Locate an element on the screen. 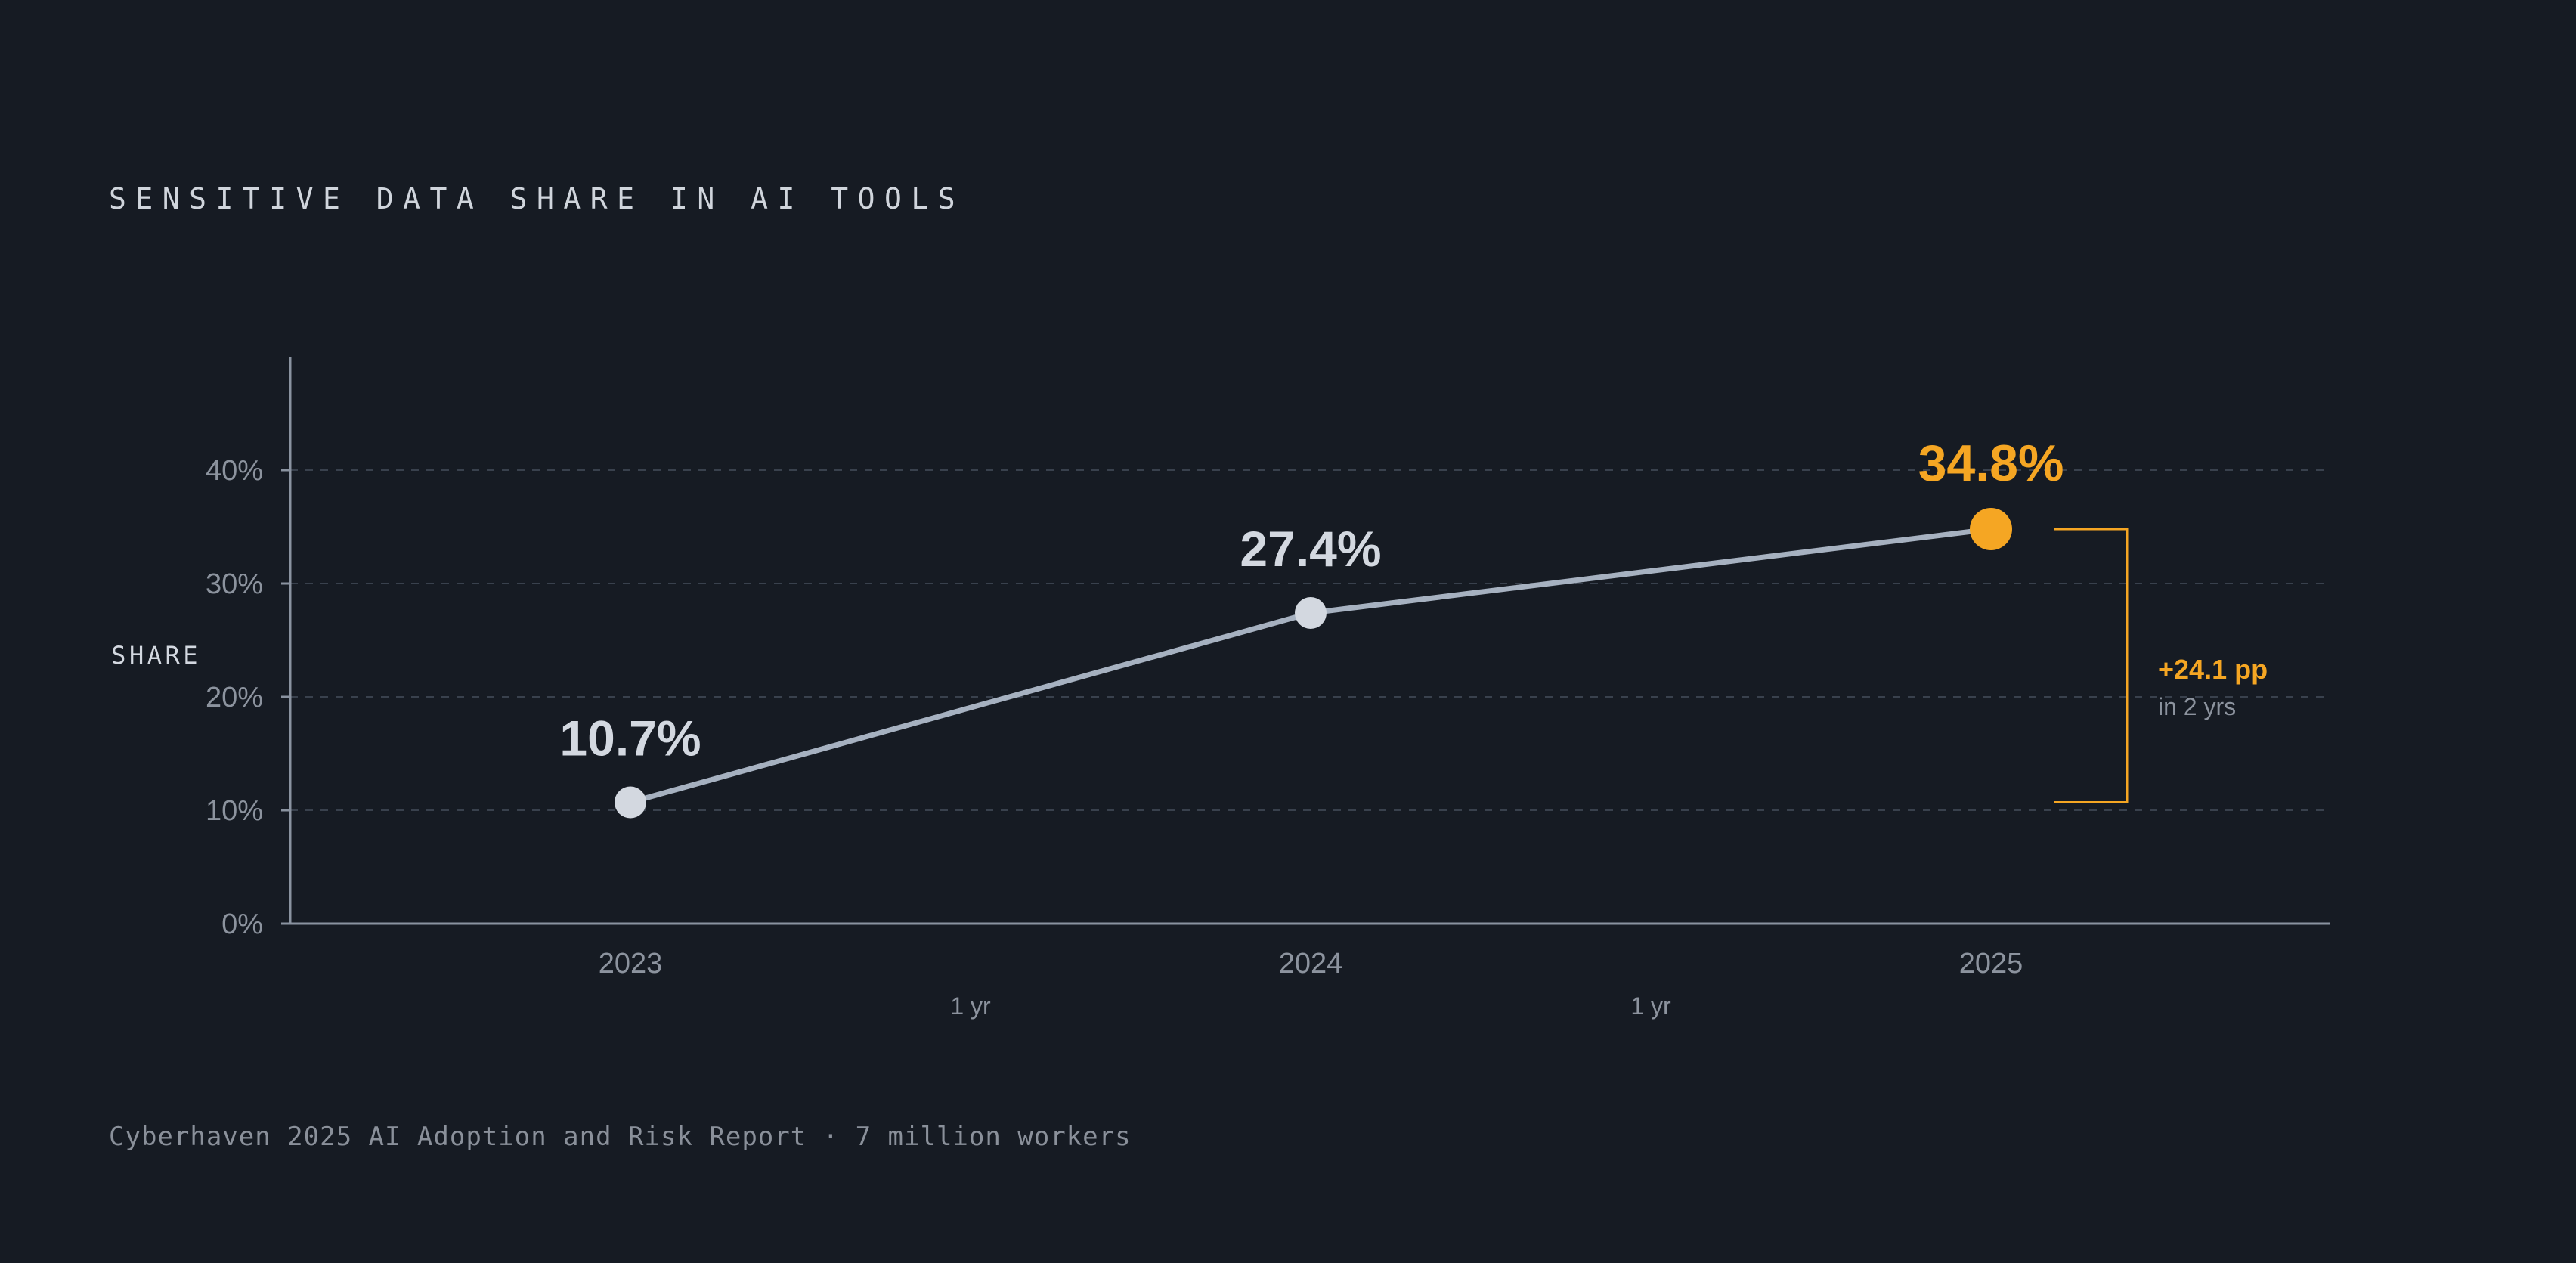 Image resolution: width=2576 pixels, height=1263 pixels. data-label: 10.7% is located at coordinates (630, 738).